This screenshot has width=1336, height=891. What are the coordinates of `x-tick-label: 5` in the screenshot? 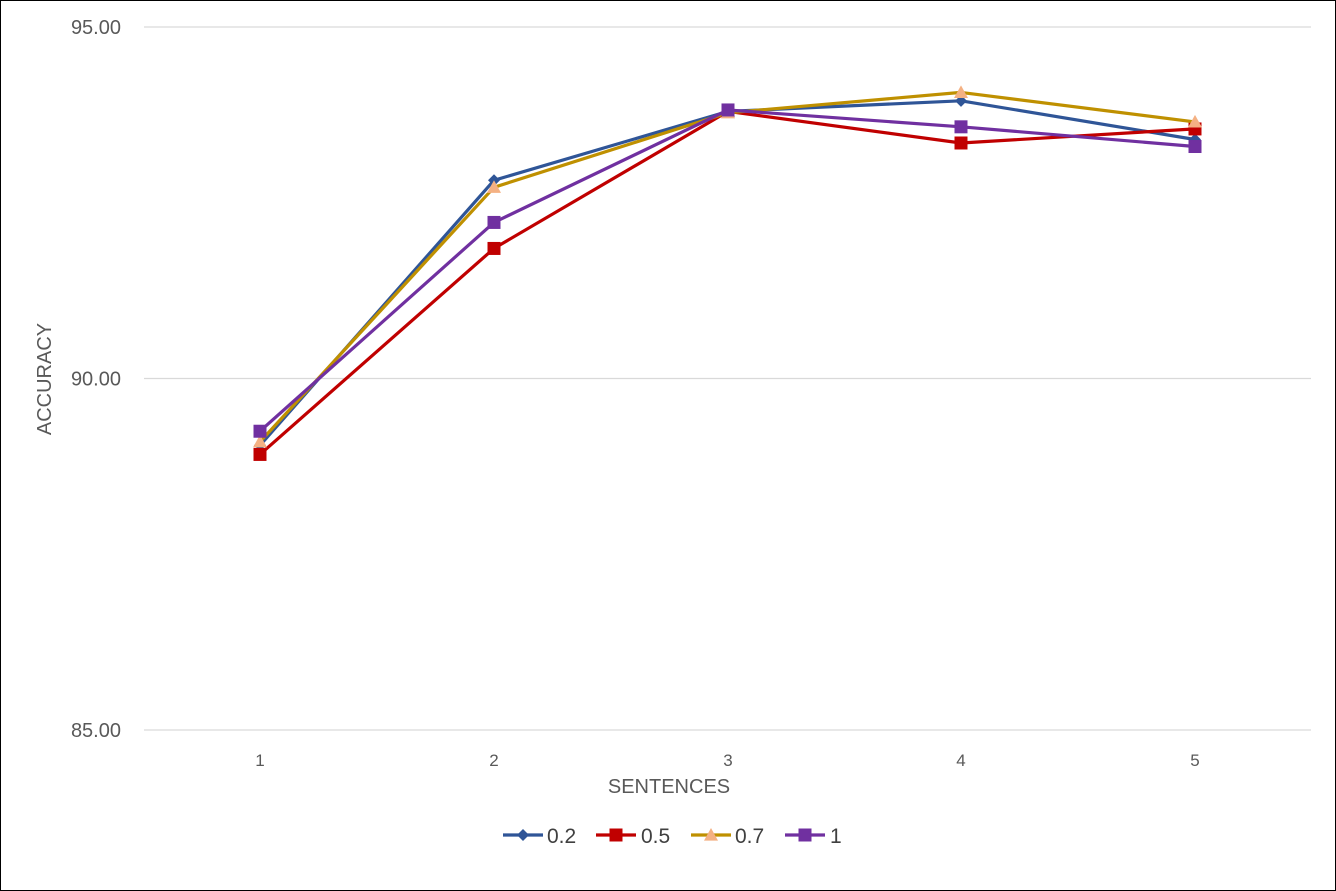 It's located at (1194, 760).